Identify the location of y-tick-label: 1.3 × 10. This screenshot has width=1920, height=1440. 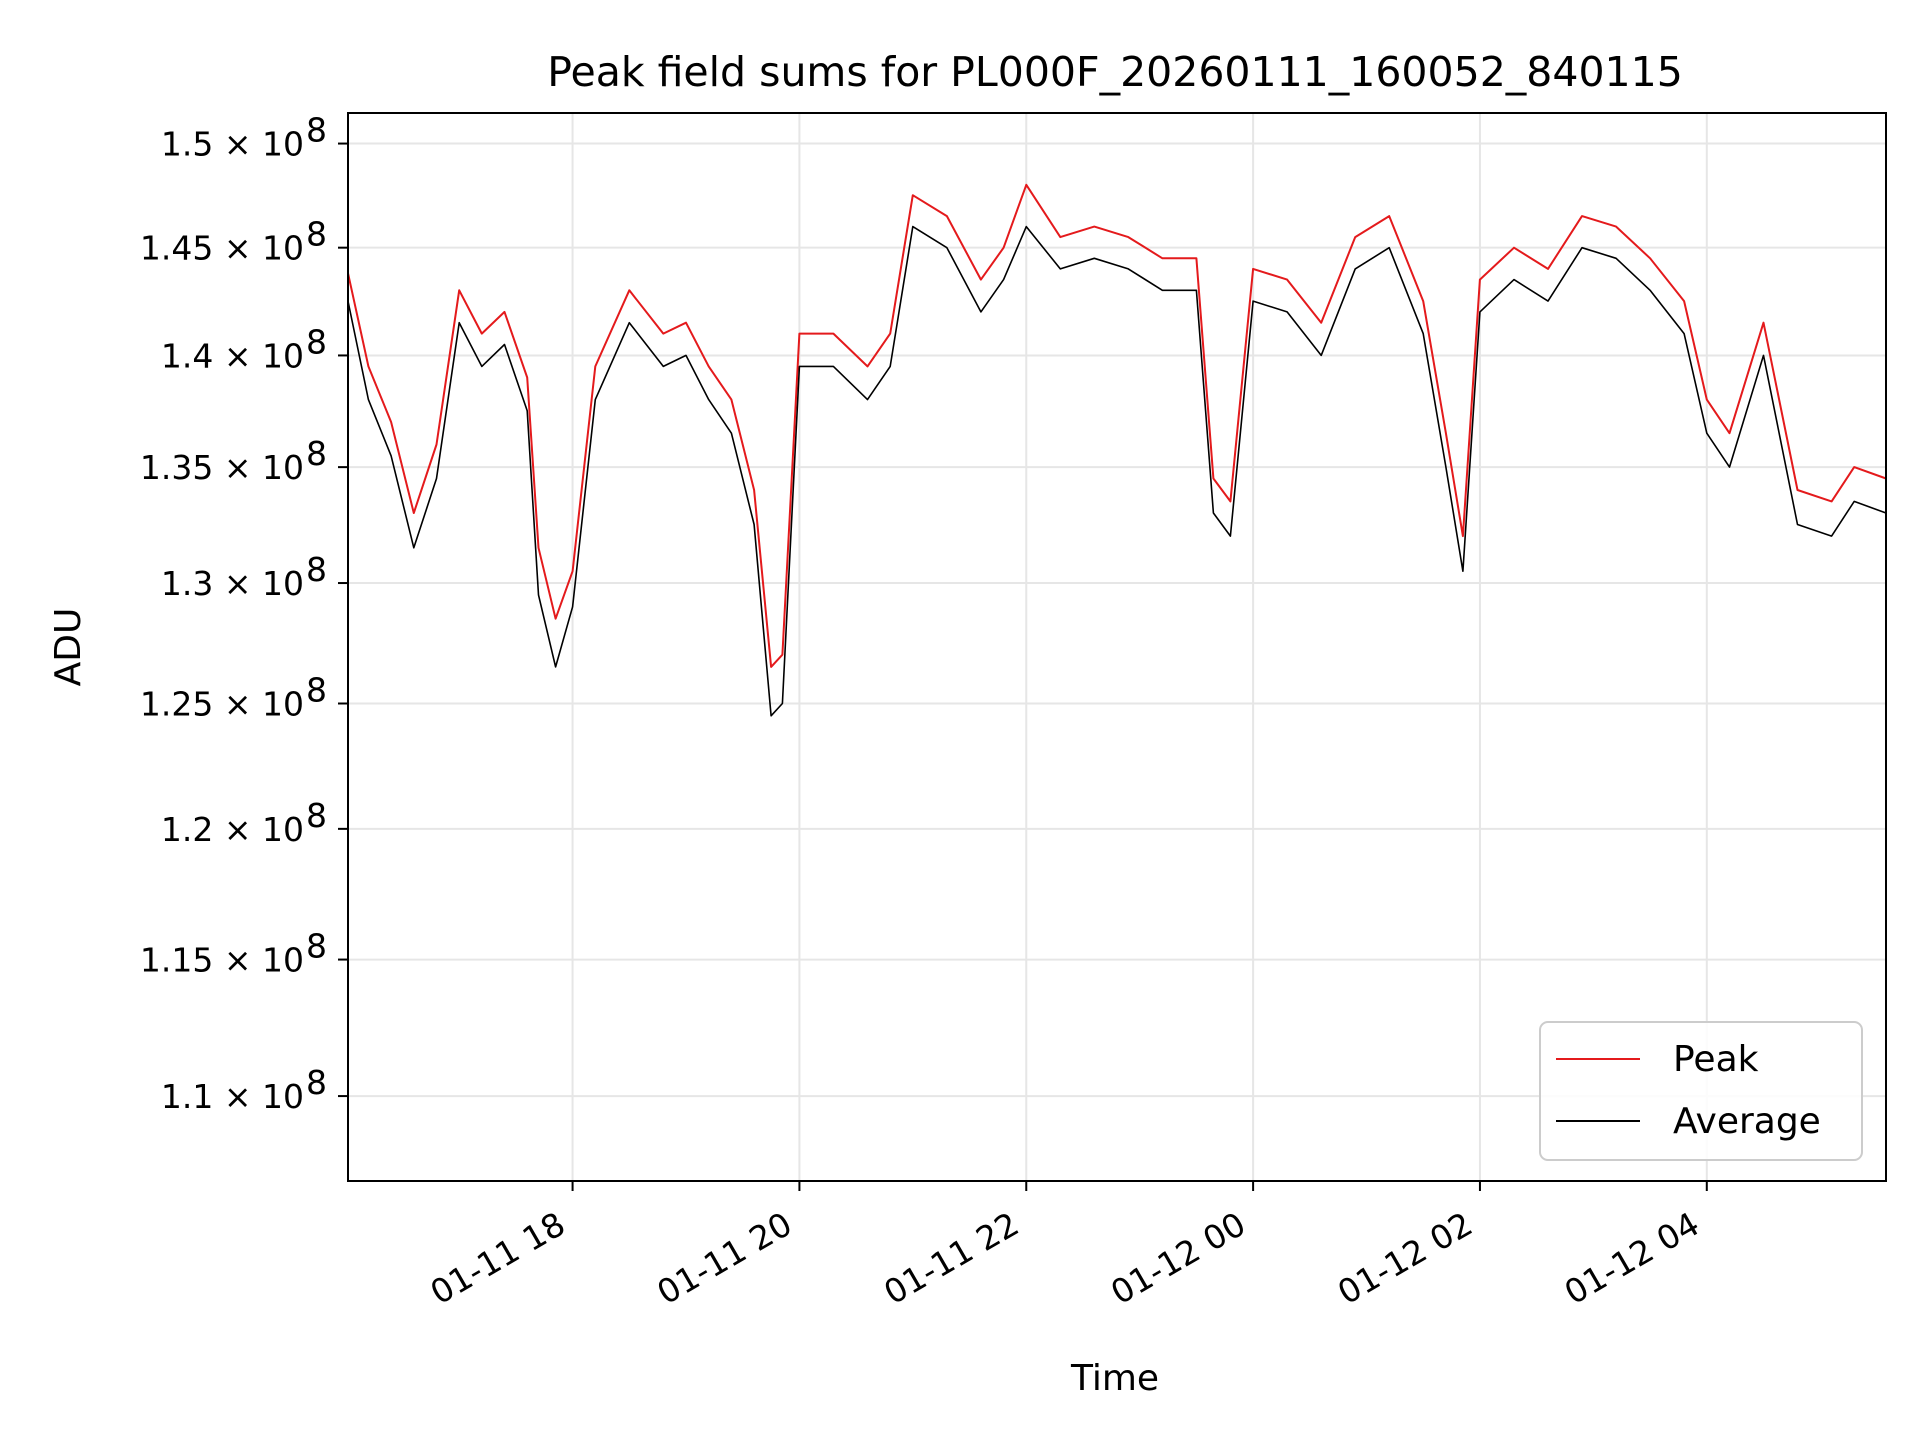
(232, 583).